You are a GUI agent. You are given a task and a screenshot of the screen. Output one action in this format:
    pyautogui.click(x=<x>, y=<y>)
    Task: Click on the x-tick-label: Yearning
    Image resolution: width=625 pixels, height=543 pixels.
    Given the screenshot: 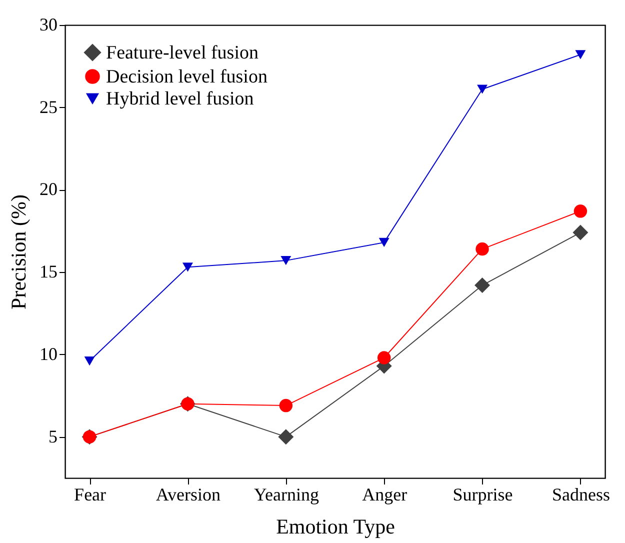 What is the action you would take?
    pyautogui.click(x=286, y=494)
    